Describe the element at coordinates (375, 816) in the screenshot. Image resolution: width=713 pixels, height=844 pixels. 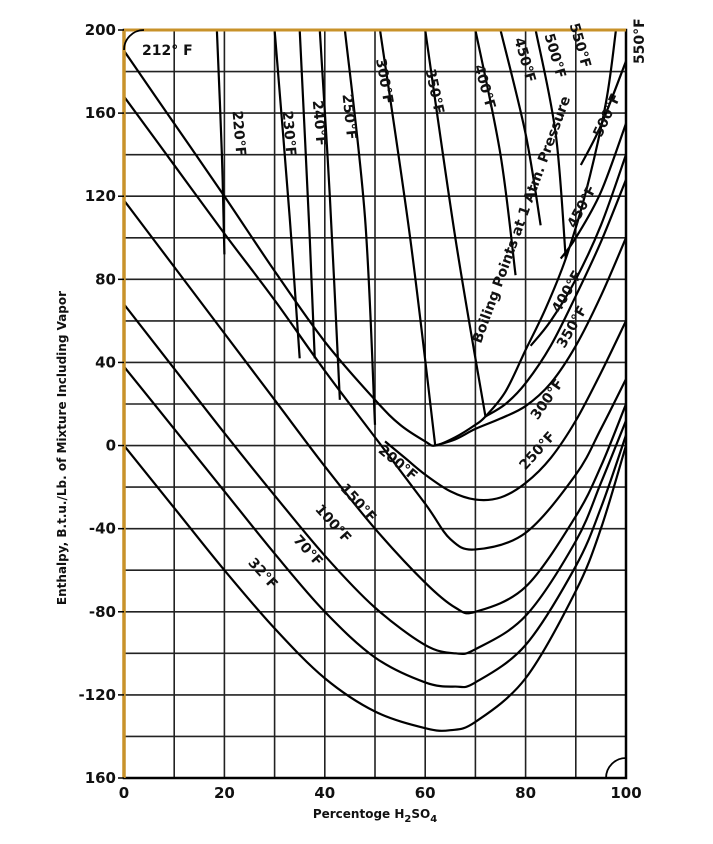
I see `x-axis-label: Percentoge H2SO4` at that location.